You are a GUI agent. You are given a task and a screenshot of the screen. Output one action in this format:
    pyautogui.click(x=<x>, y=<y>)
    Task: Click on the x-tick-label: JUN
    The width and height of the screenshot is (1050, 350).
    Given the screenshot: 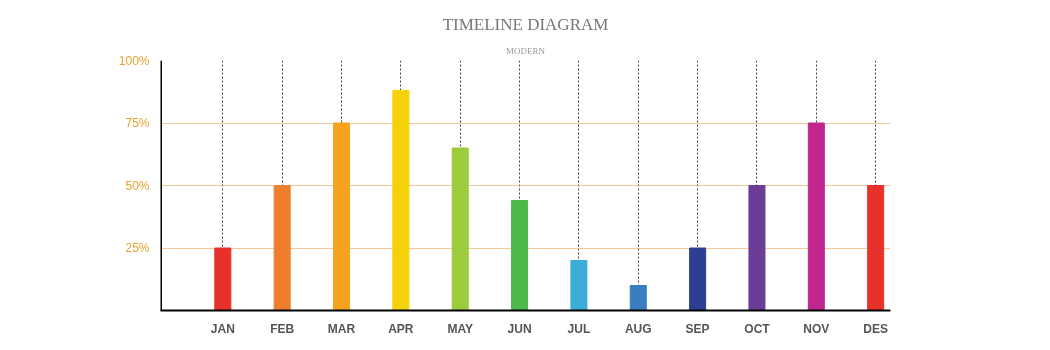 What is the action you would take?
    pyautogui.click(x=519, y=328)
    